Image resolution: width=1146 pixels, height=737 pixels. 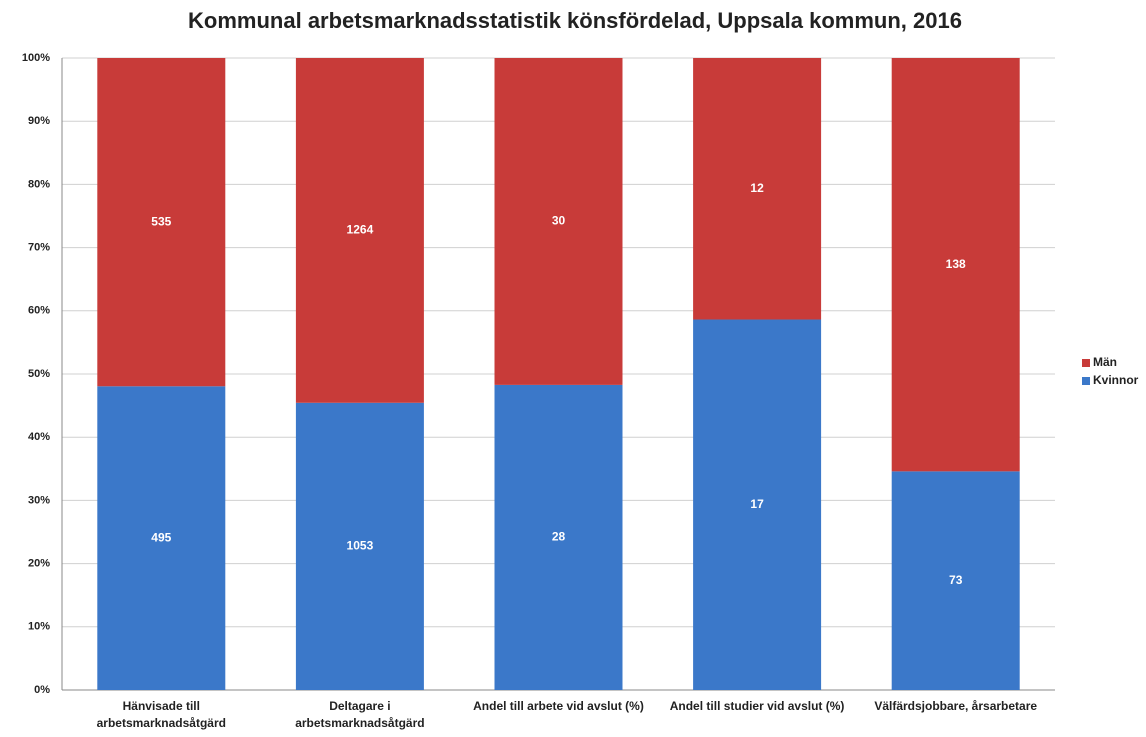 What do you see at coordinates (39, 311) in the screenshot?
I see `y-tick-label: 60%` at bounding box center [39, 311].